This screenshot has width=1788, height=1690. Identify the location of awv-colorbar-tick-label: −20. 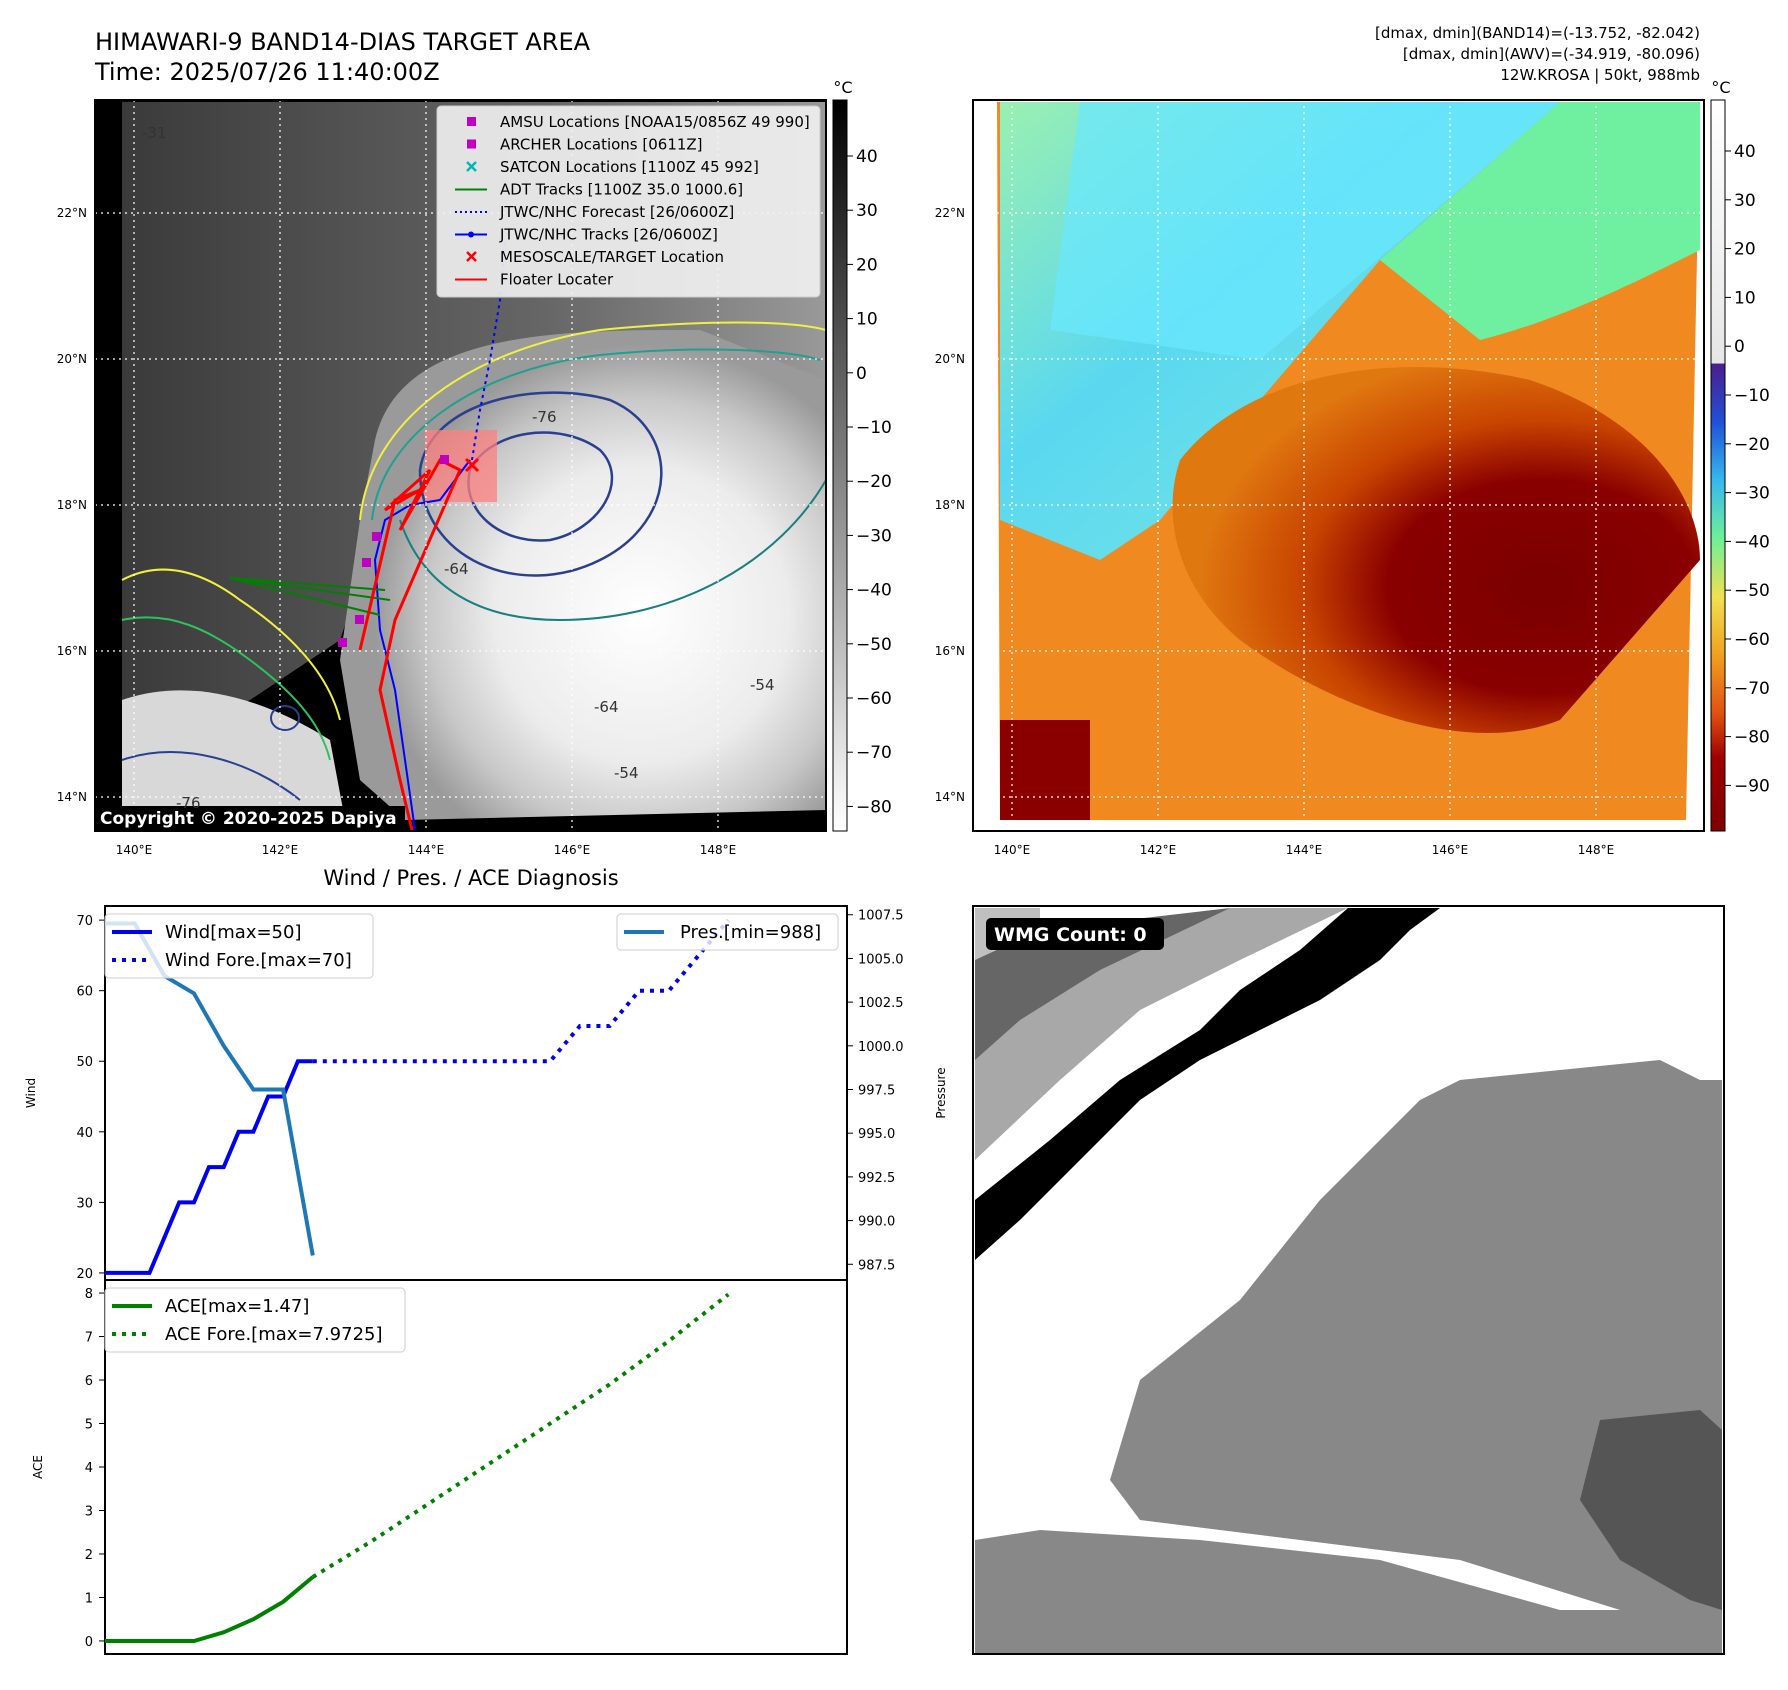
(1752, 445).